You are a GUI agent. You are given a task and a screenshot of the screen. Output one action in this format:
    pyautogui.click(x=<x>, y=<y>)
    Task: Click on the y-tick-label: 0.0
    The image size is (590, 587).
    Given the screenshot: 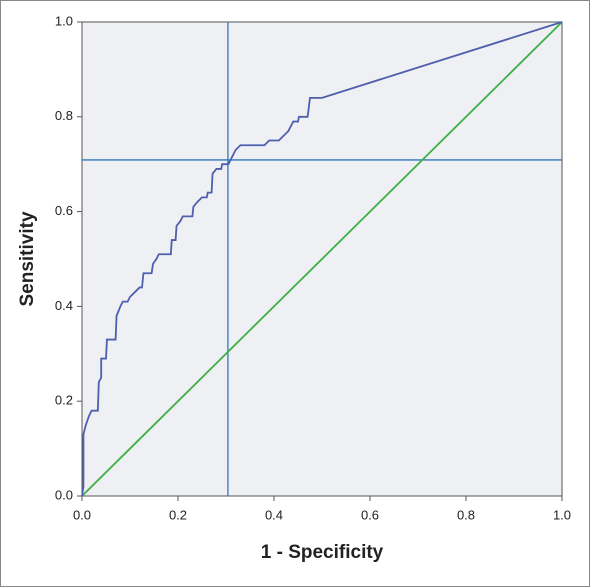 What is the action you would take?
    pyautogui.click(x=64, y=494)
    